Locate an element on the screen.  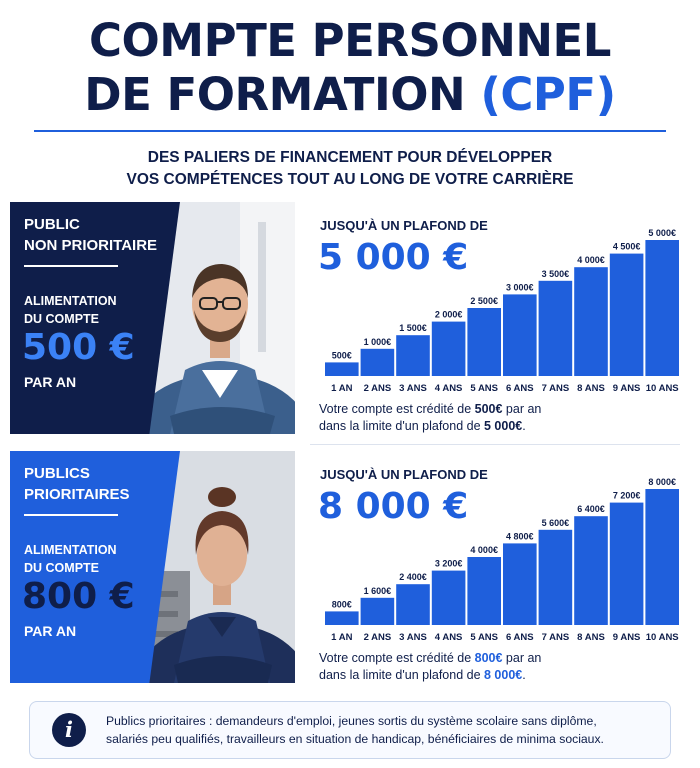
bar-value-label-2: 1 600€ is located at coordinates (378, 591).